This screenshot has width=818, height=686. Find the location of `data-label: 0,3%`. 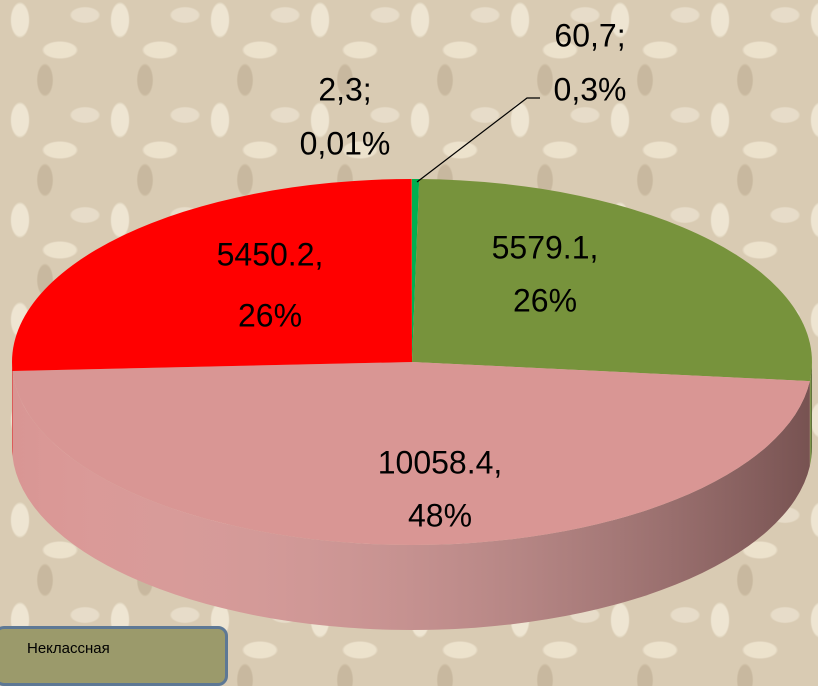

data-label: 0,3% is located at coordinates (590, 89).